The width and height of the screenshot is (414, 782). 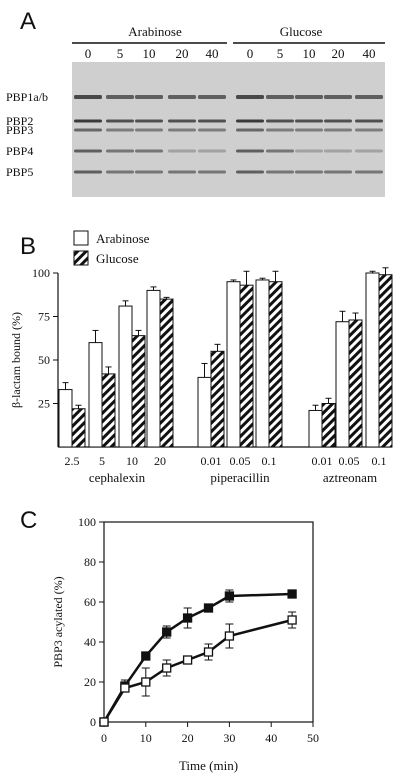 What do you see at coordinates (90, 602) in the screenshot?
I see `y-tick-label: 60` at bounding box center [90, 602].